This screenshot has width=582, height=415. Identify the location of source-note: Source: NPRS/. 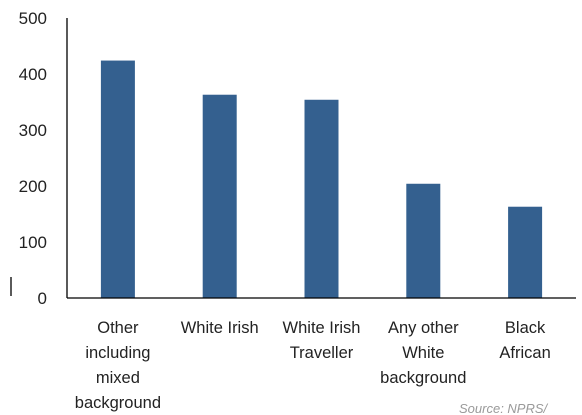
(504, 408).